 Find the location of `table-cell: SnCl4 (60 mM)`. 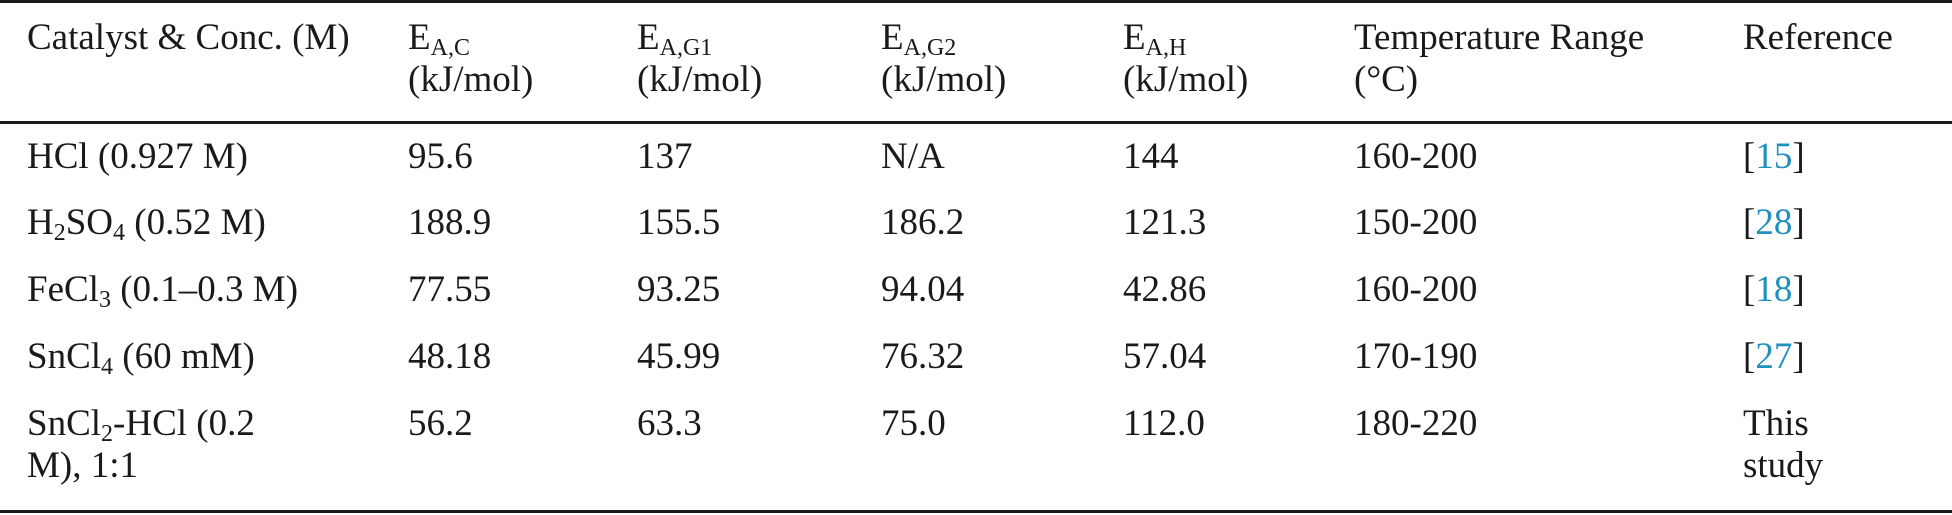

table-cell: SnCl4 (60 mM) is located at coordinates (204, 357).